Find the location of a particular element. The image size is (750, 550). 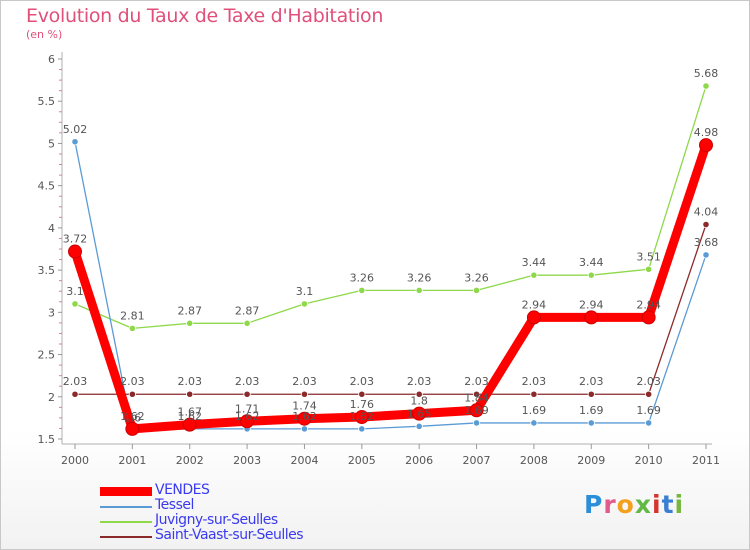

data-label: 3.72 is located at coordinates (75, 239).